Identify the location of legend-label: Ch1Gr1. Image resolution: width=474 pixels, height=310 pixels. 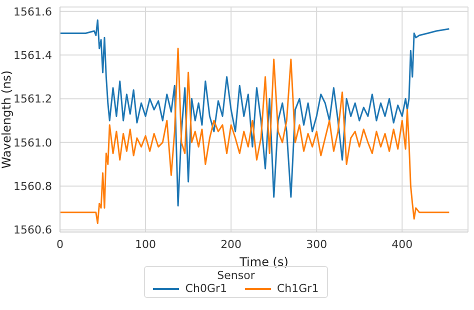
(298, 288).